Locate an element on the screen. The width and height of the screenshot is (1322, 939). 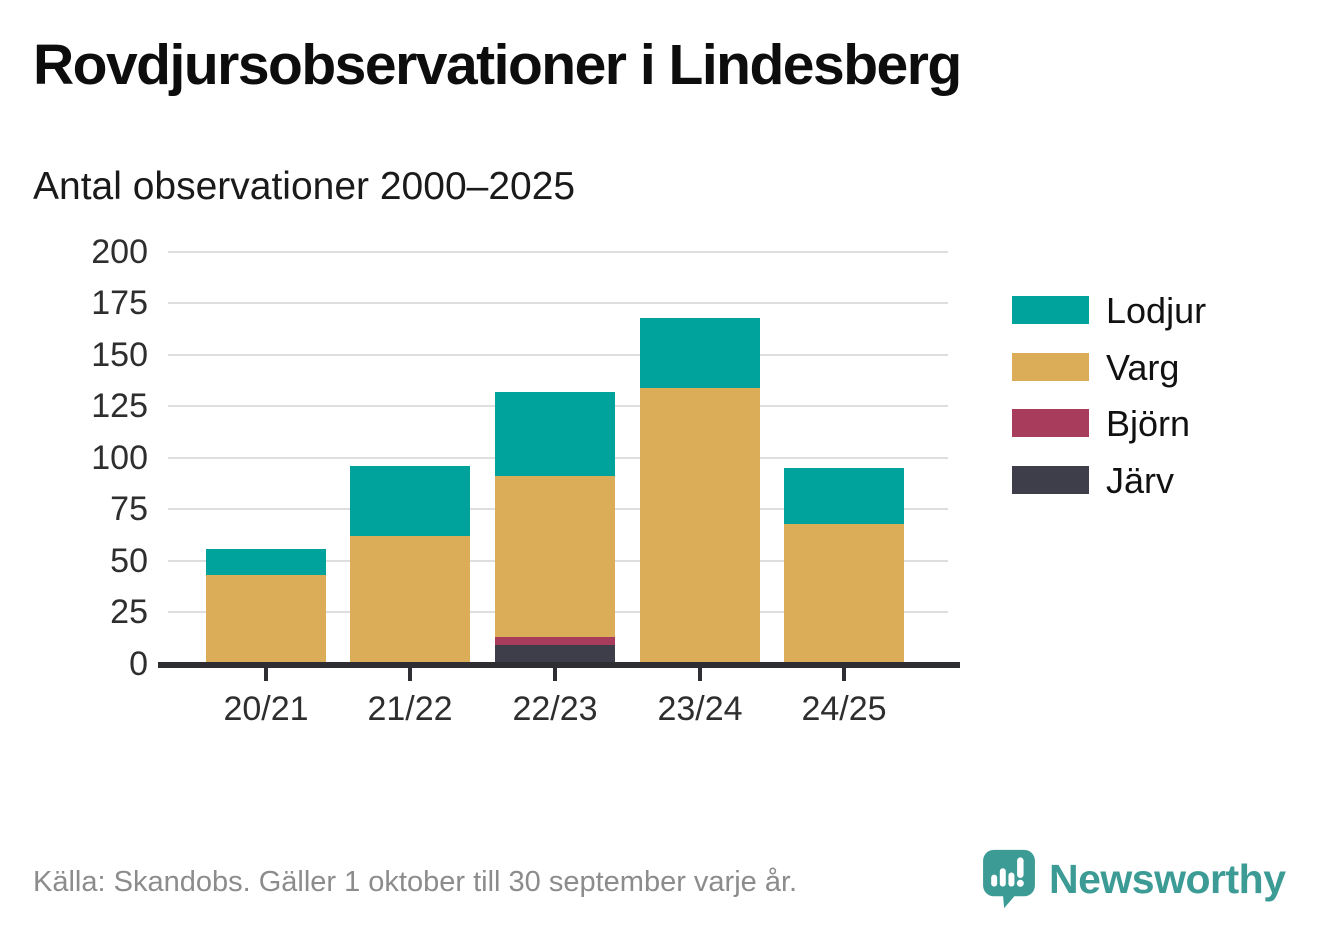
x-axis-category-label: 21/22 is located at coordinates (410, 709).